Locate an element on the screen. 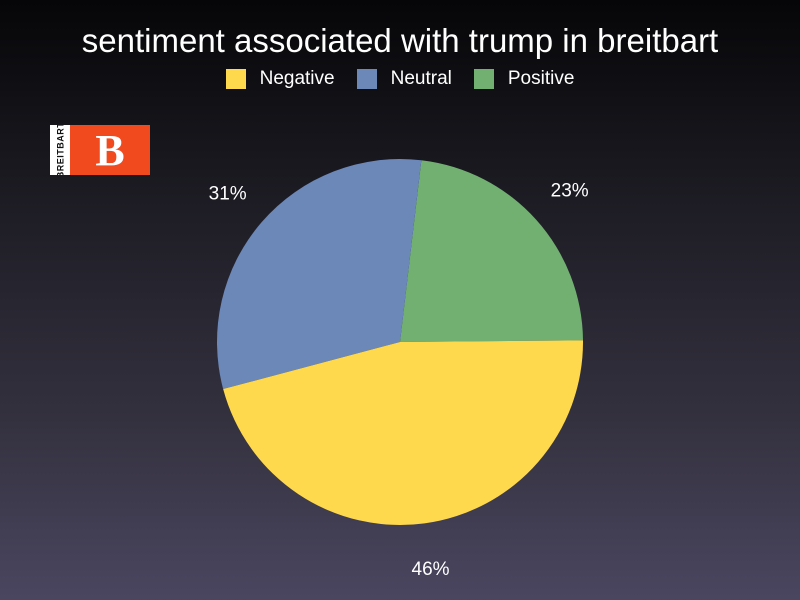  logo-letter-block: B is located at coordinates (110, 150).